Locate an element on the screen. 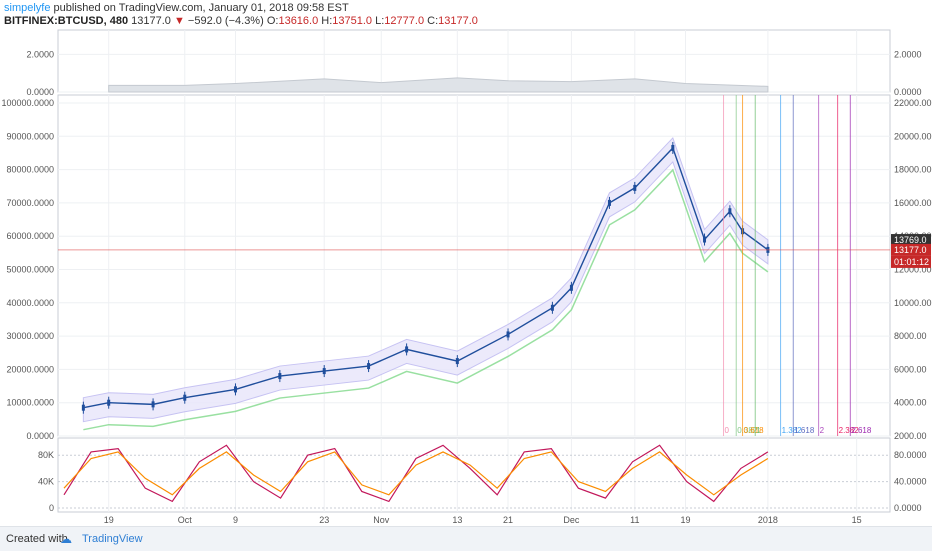  top-right-tick-label: 2.0000 is located at coordinates (908, 54).